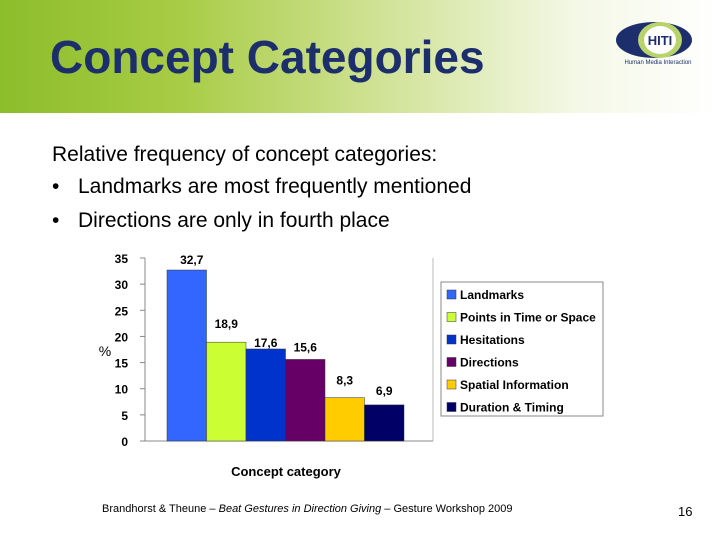 The height and width of the screenshot is (540, 720). Describe the element at coordinates (266, 343) in the screenshot. I see `bar-data-label: 17,6` at that location.